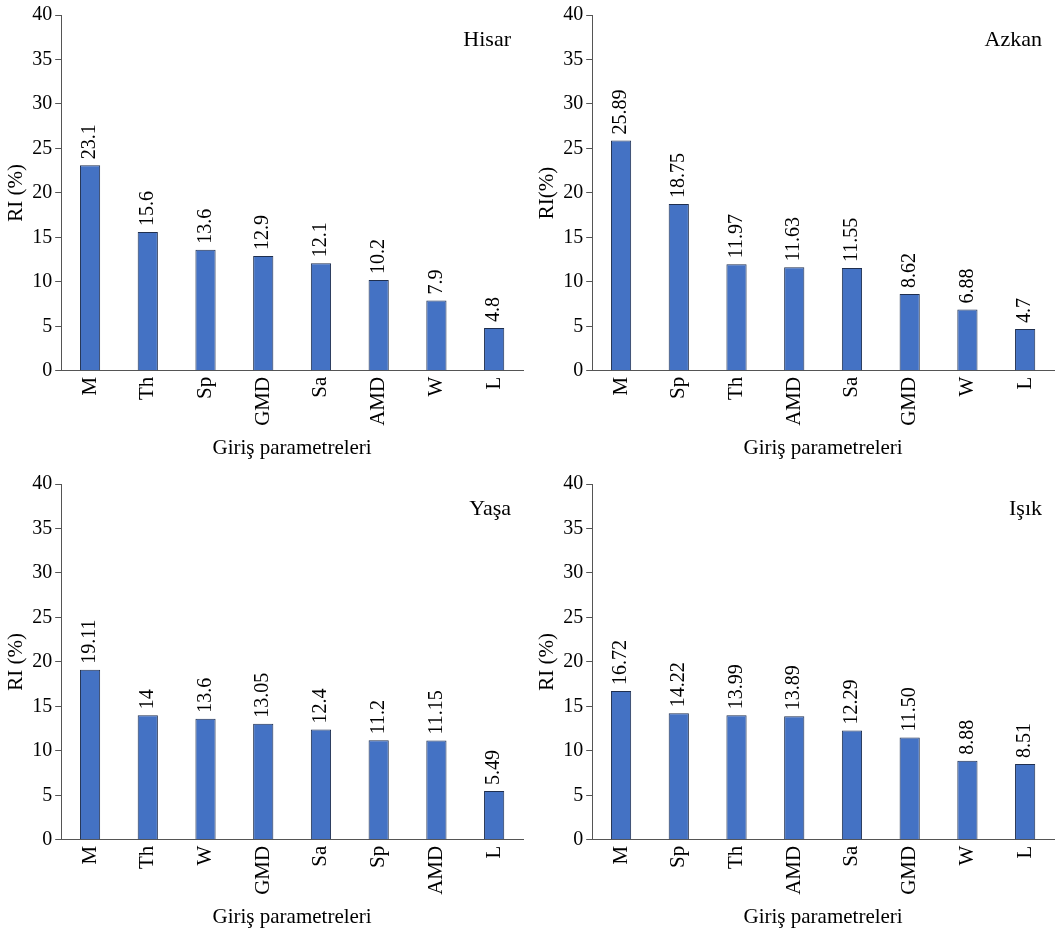 This screenshot has height=938, width=1062. What do you see at coordinates (1023, 310) in the screenshot?
I see `data-label: 4.7` at bounding box center [1023, 310].